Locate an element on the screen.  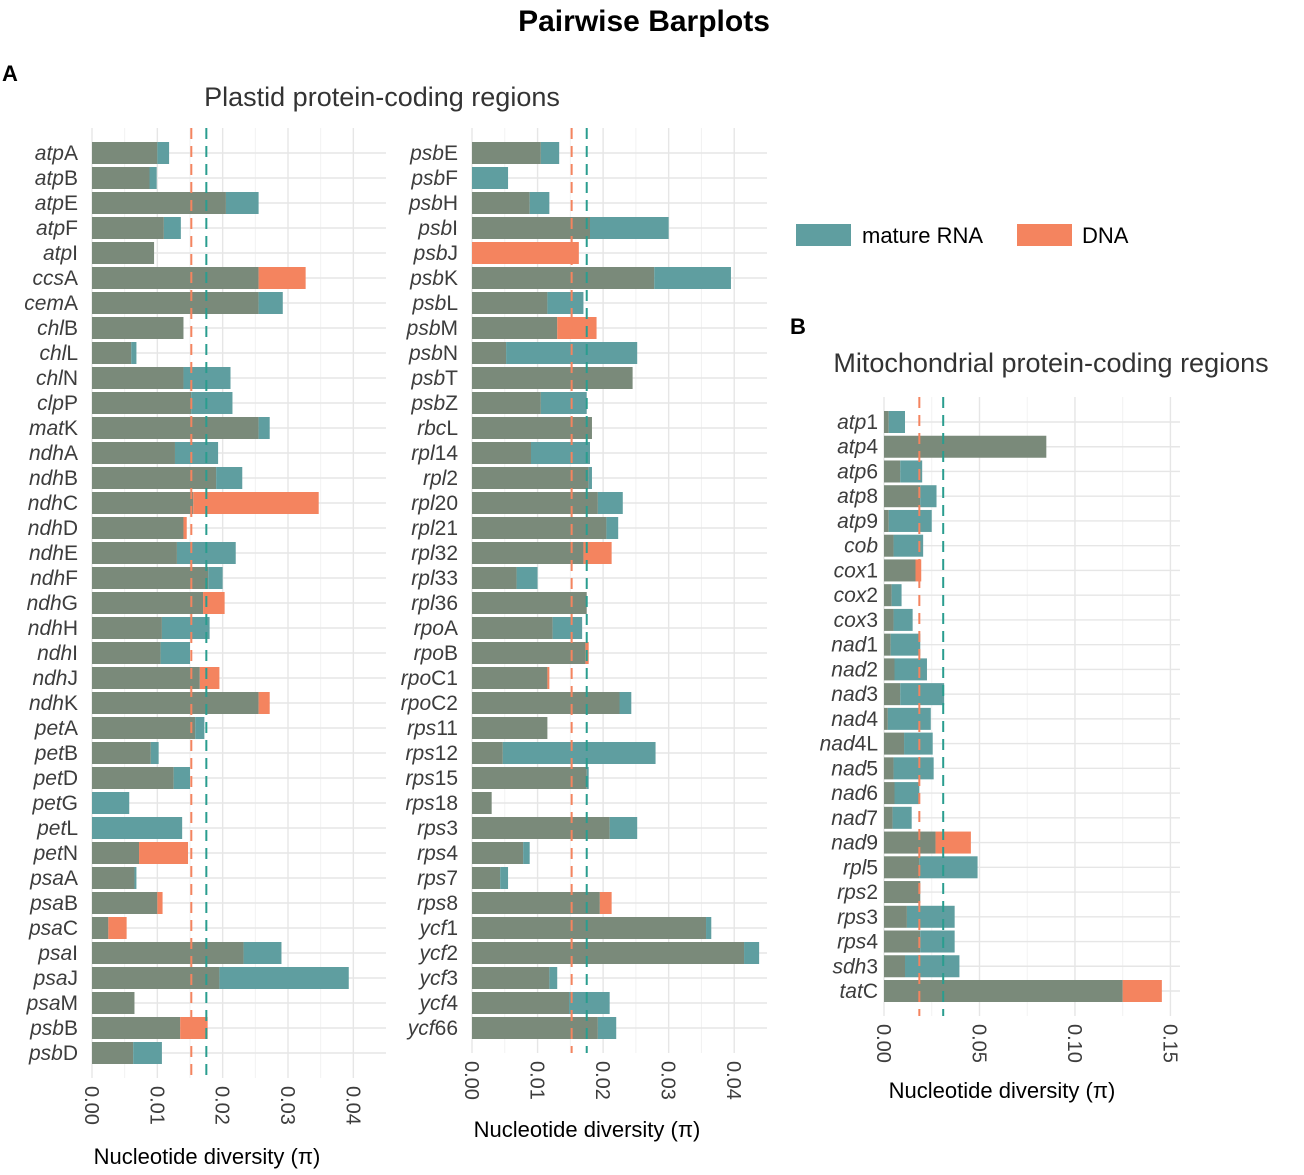
gene-label-prefix: nad is located at coordinates (838, 744).